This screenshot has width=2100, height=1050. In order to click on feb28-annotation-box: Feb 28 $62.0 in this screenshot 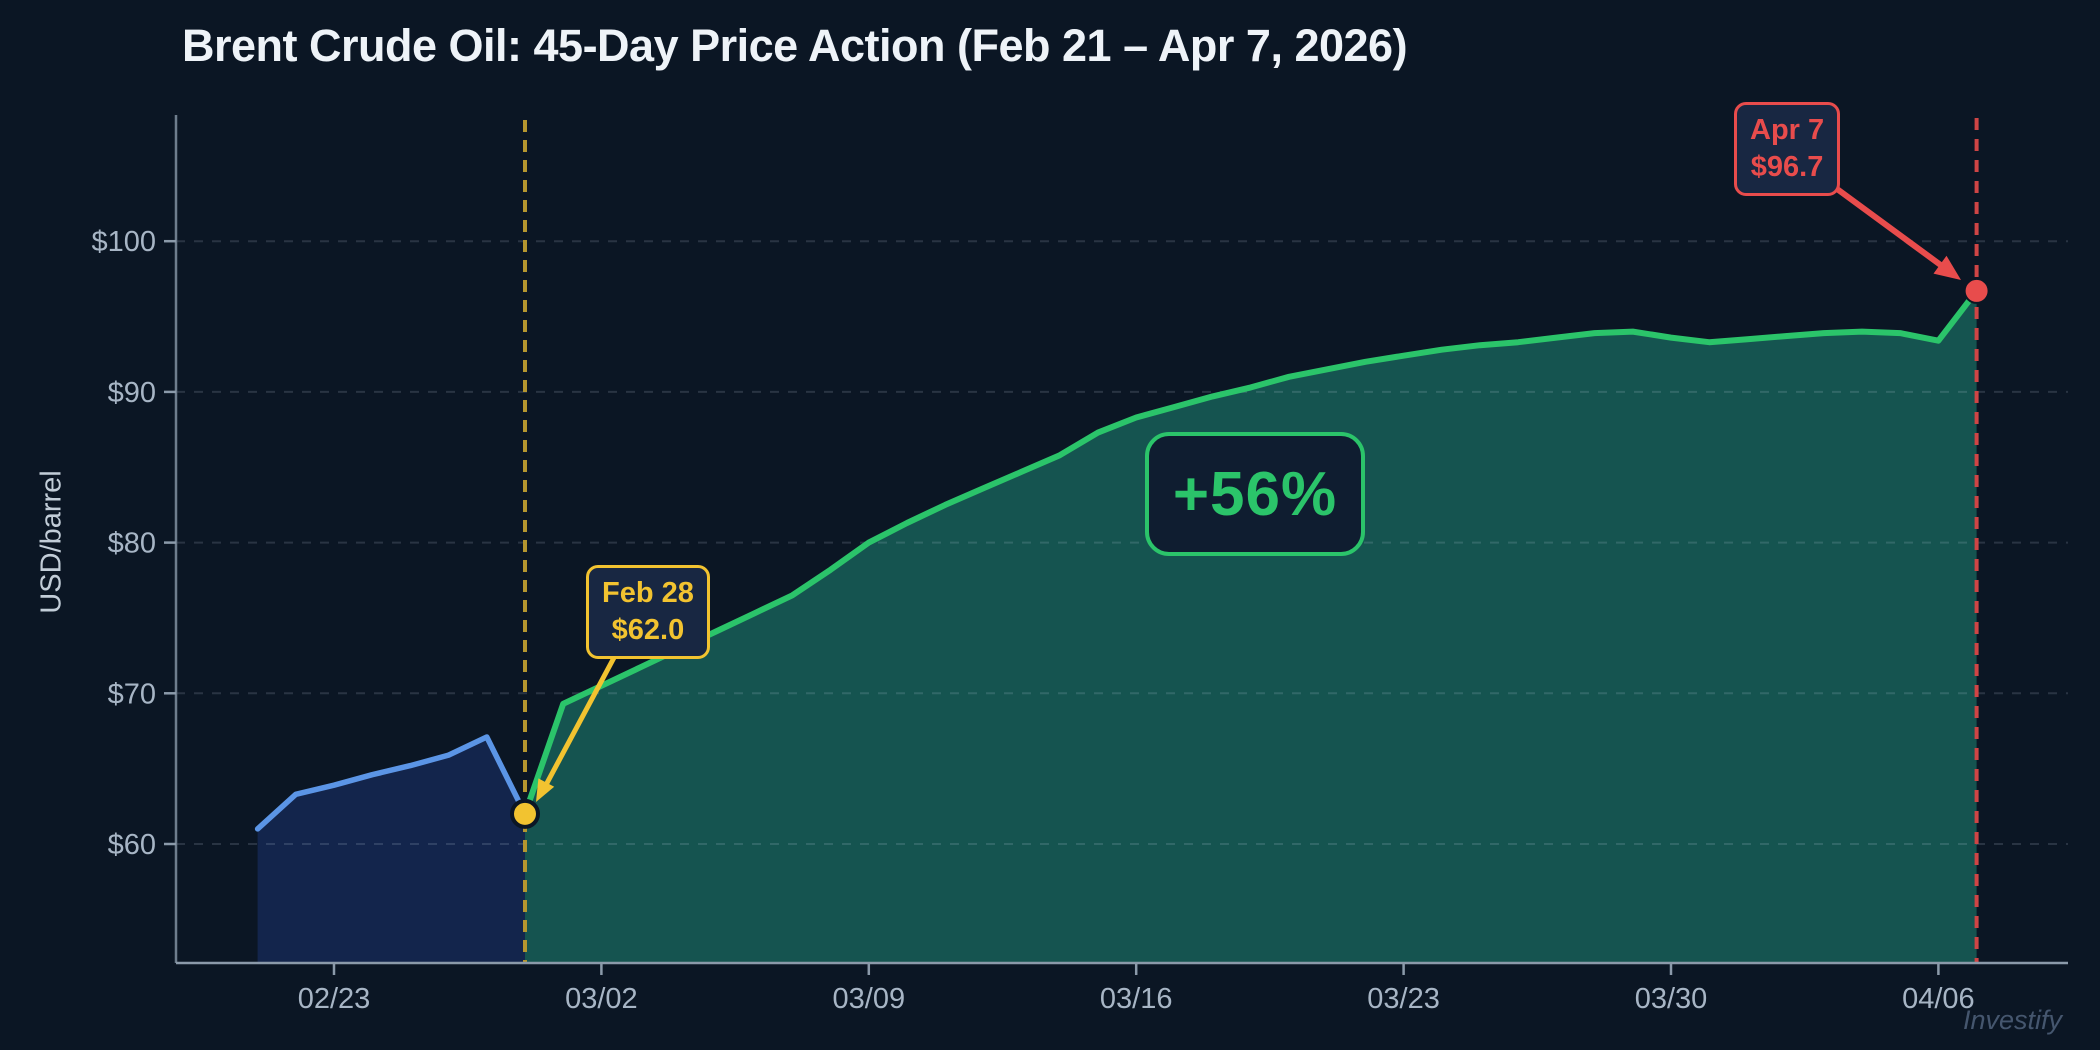, I will do `click(648, 612)`.